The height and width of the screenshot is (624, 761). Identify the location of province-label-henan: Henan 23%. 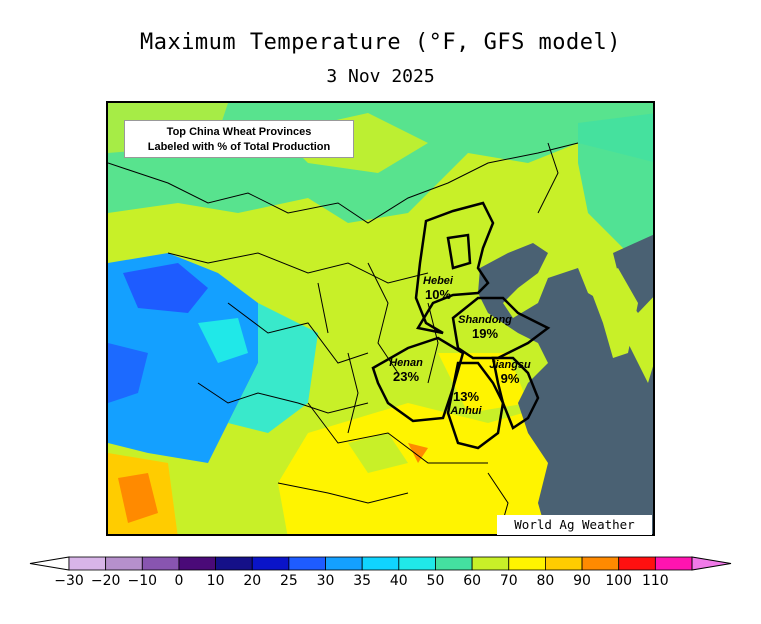
(406, 370).